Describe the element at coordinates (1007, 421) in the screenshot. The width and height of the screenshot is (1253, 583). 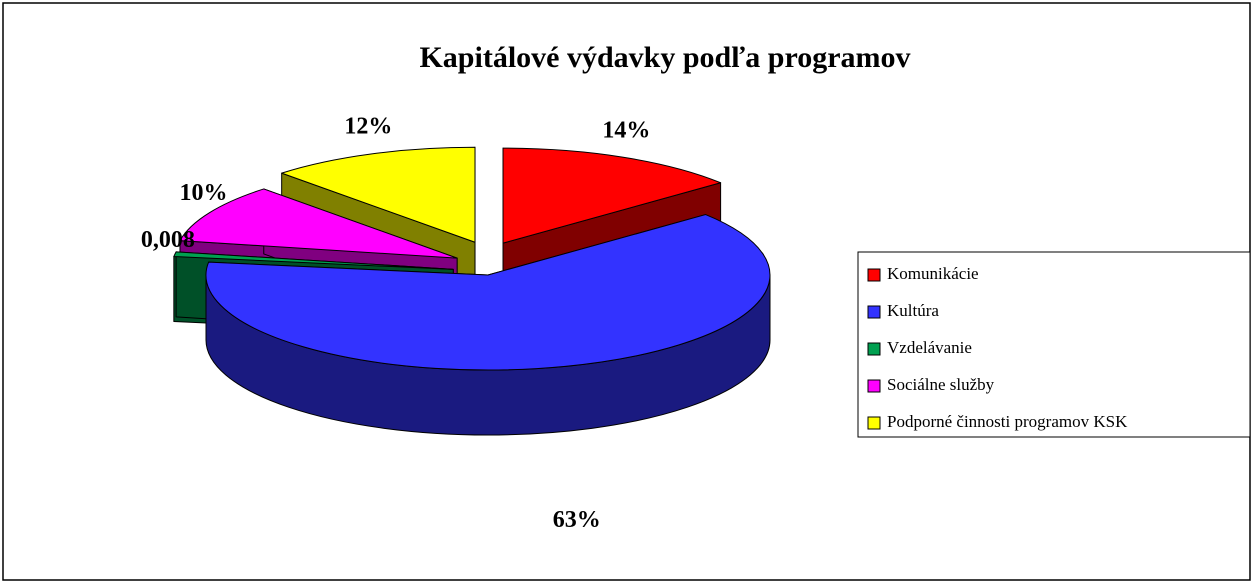
I see `legend-label: Podporné činnosti programov KSK` at that location.